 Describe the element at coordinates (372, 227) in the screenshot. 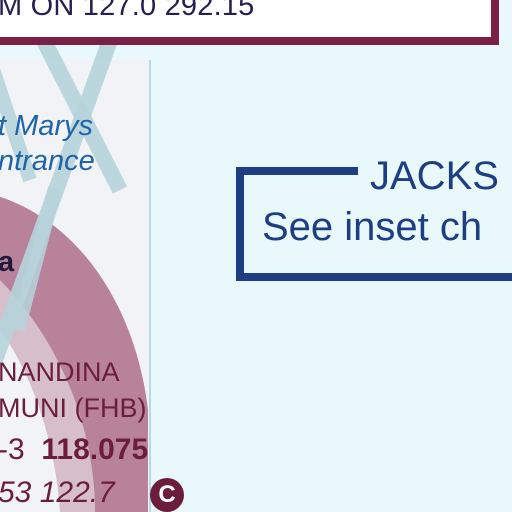

I see `inset-reference-note: See inset ch` at that location.